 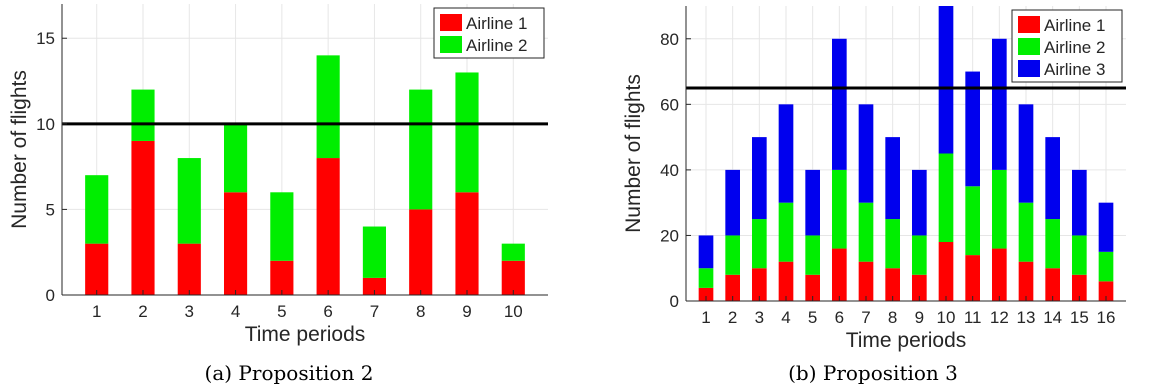 What do you see at coordinates (50, 209) in the screenshot?
I see `a-ytick-label: 5` at bounding box center [50, 209].